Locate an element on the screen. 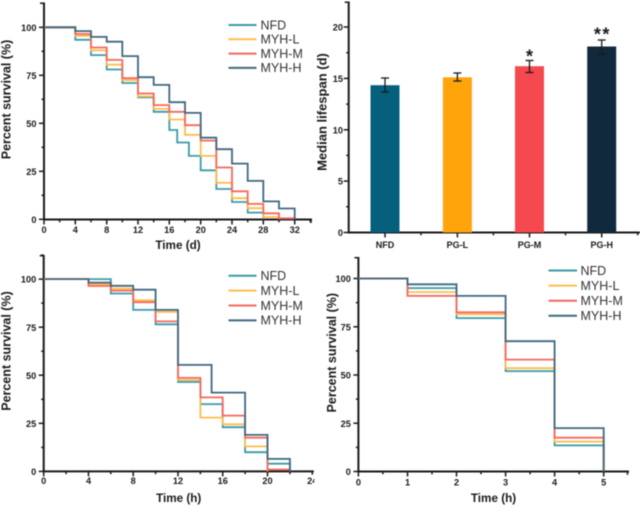  svg-text: 28 is located at coordinates (263, 230).